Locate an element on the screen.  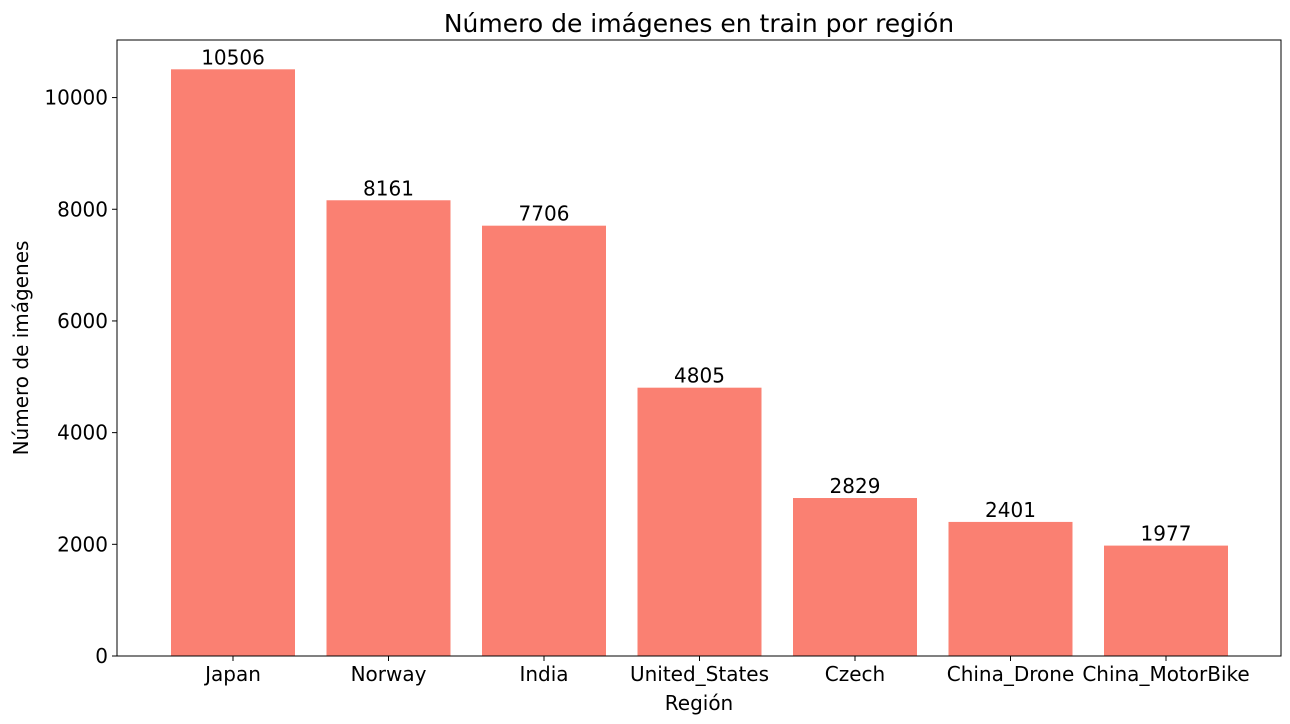
x-tick-label-2: India is located at coordinates (543, 674).